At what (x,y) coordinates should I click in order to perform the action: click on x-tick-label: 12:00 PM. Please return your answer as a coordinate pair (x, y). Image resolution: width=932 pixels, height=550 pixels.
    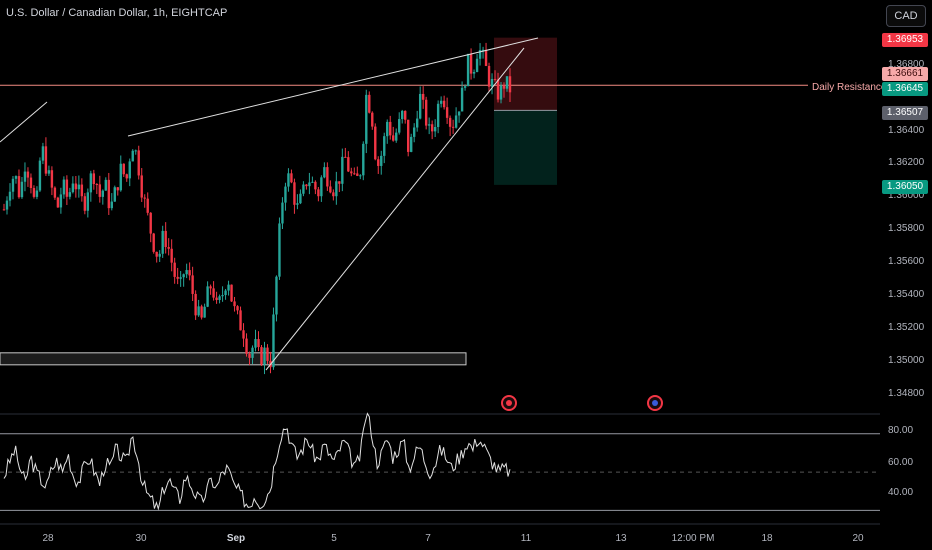
    Looking at the image, I should click on (693, 538).